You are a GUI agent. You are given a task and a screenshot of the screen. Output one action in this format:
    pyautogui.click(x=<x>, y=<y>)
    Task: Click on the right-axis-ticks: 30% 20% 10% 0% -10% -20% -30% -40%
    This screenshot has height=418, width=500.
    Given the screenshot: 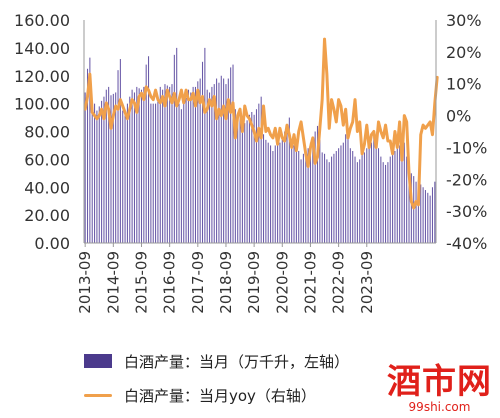 What is the action you would take?
    pyautogui.click(x=466, y=132)
    